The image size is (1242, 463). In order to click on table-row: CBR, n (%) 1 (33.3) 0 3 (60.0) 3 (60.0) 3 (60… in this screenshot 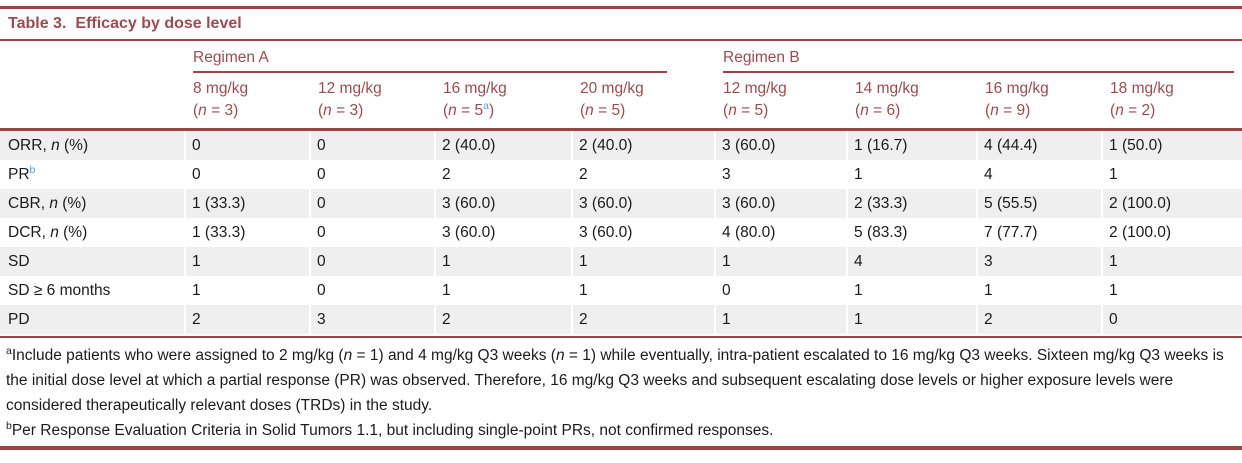, I will do `click(621, 203)`.